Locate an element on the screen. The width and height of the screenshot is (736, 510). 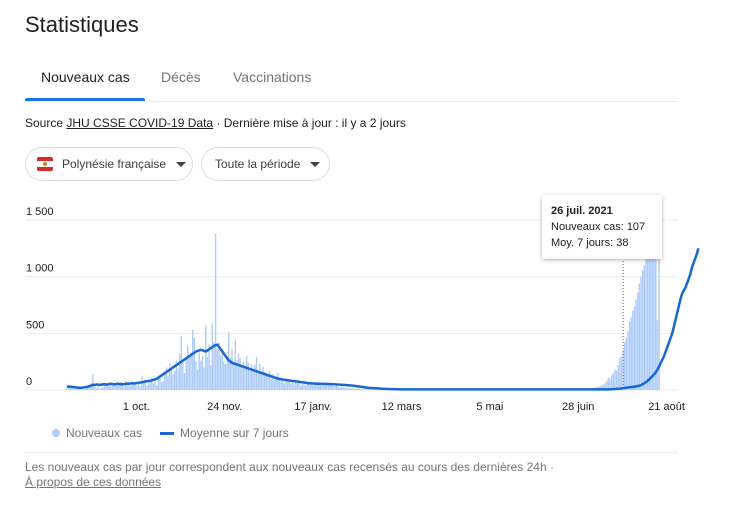
tab-deaths: Décès is located at coordinates (181, 77).